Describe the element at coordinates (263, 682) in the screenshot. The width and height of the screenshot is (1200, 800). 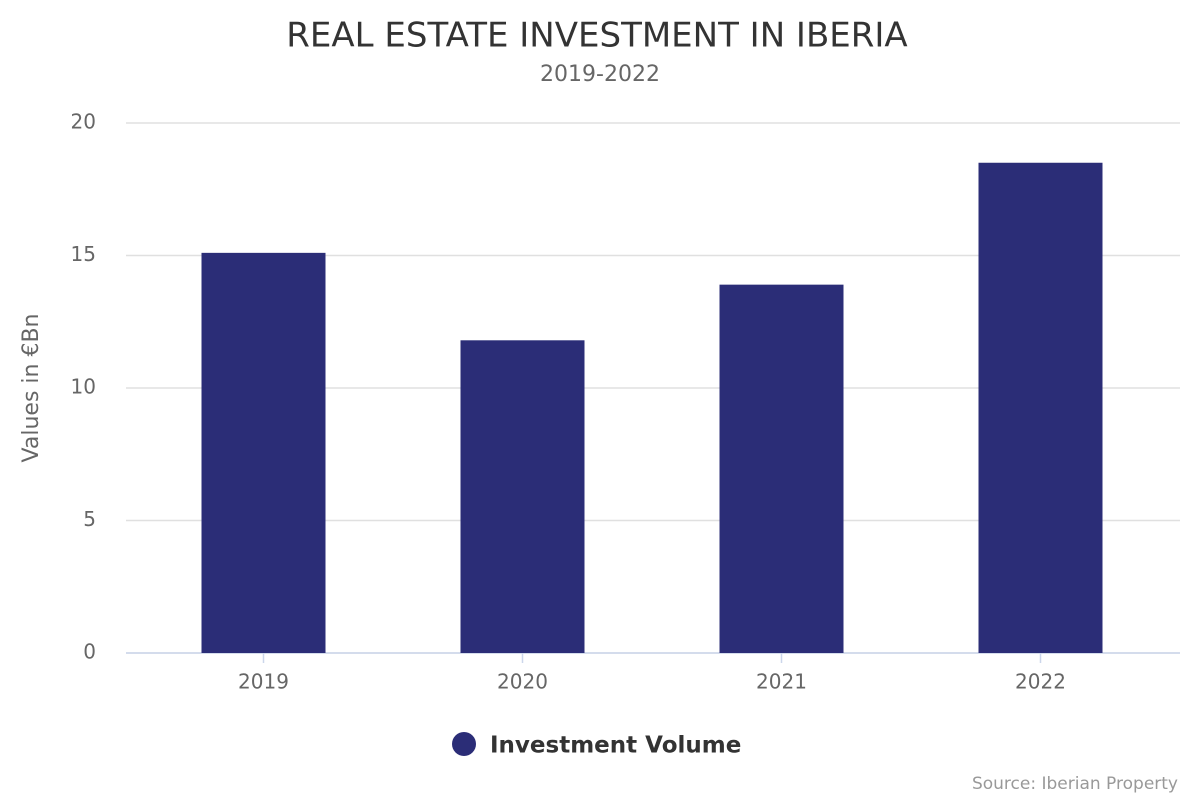
I see `x-tick-label: 2019` at that location.